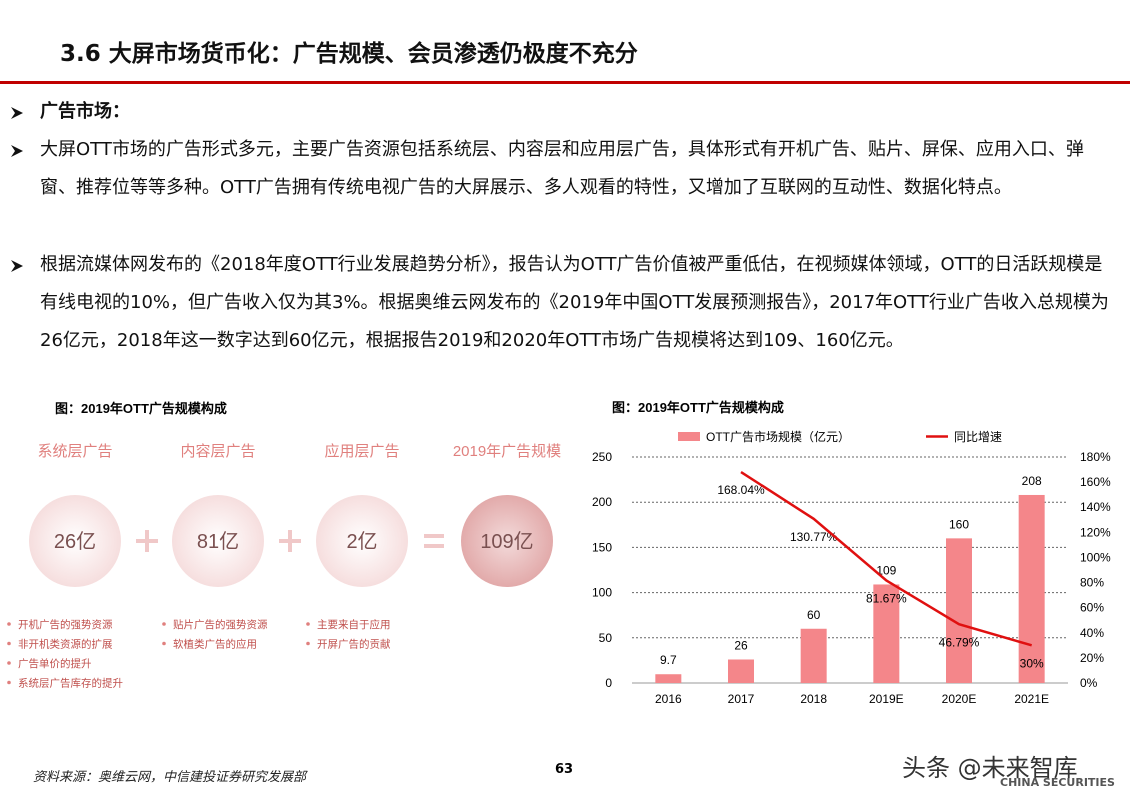 Image resolution: width=1130 pixels, height=801 pixels. Describe the element at coordinates (813, 699) in the screenshot. I see `x-tick-label: 2018` at that location.